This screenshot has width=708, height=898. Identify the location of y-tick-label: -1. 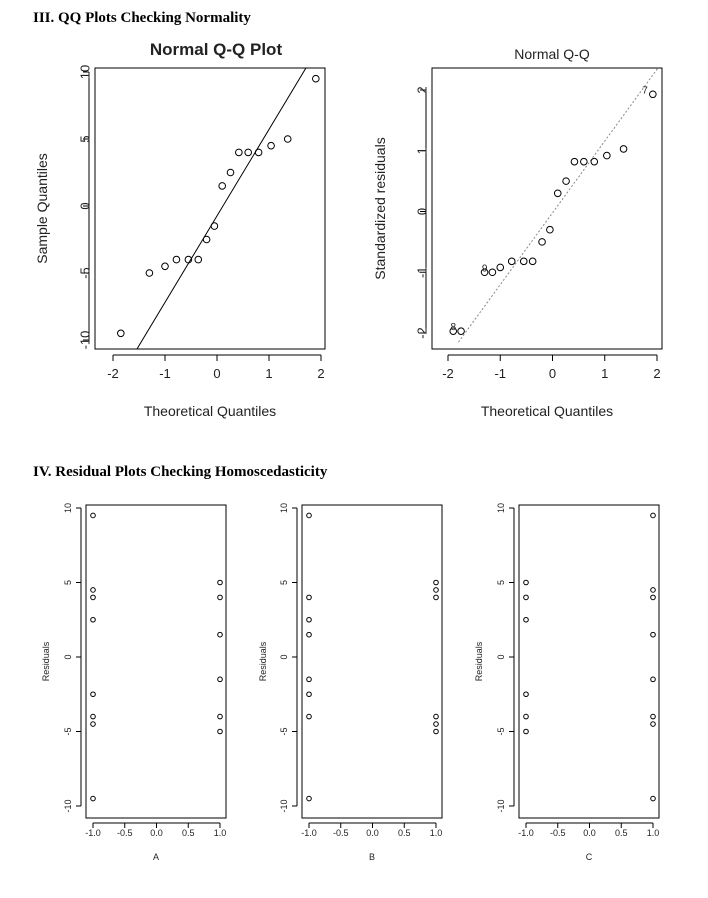
(422, 272).